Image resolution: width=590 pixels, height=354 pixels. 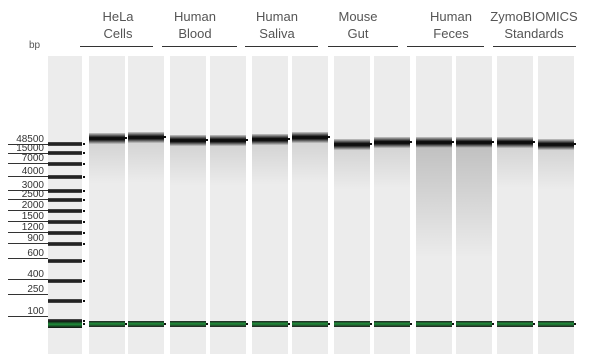 What do you see at coordinates (32, 185) in the screenshot?
I see `ladder-size-label: 3000` at bounding box center [32, 185].